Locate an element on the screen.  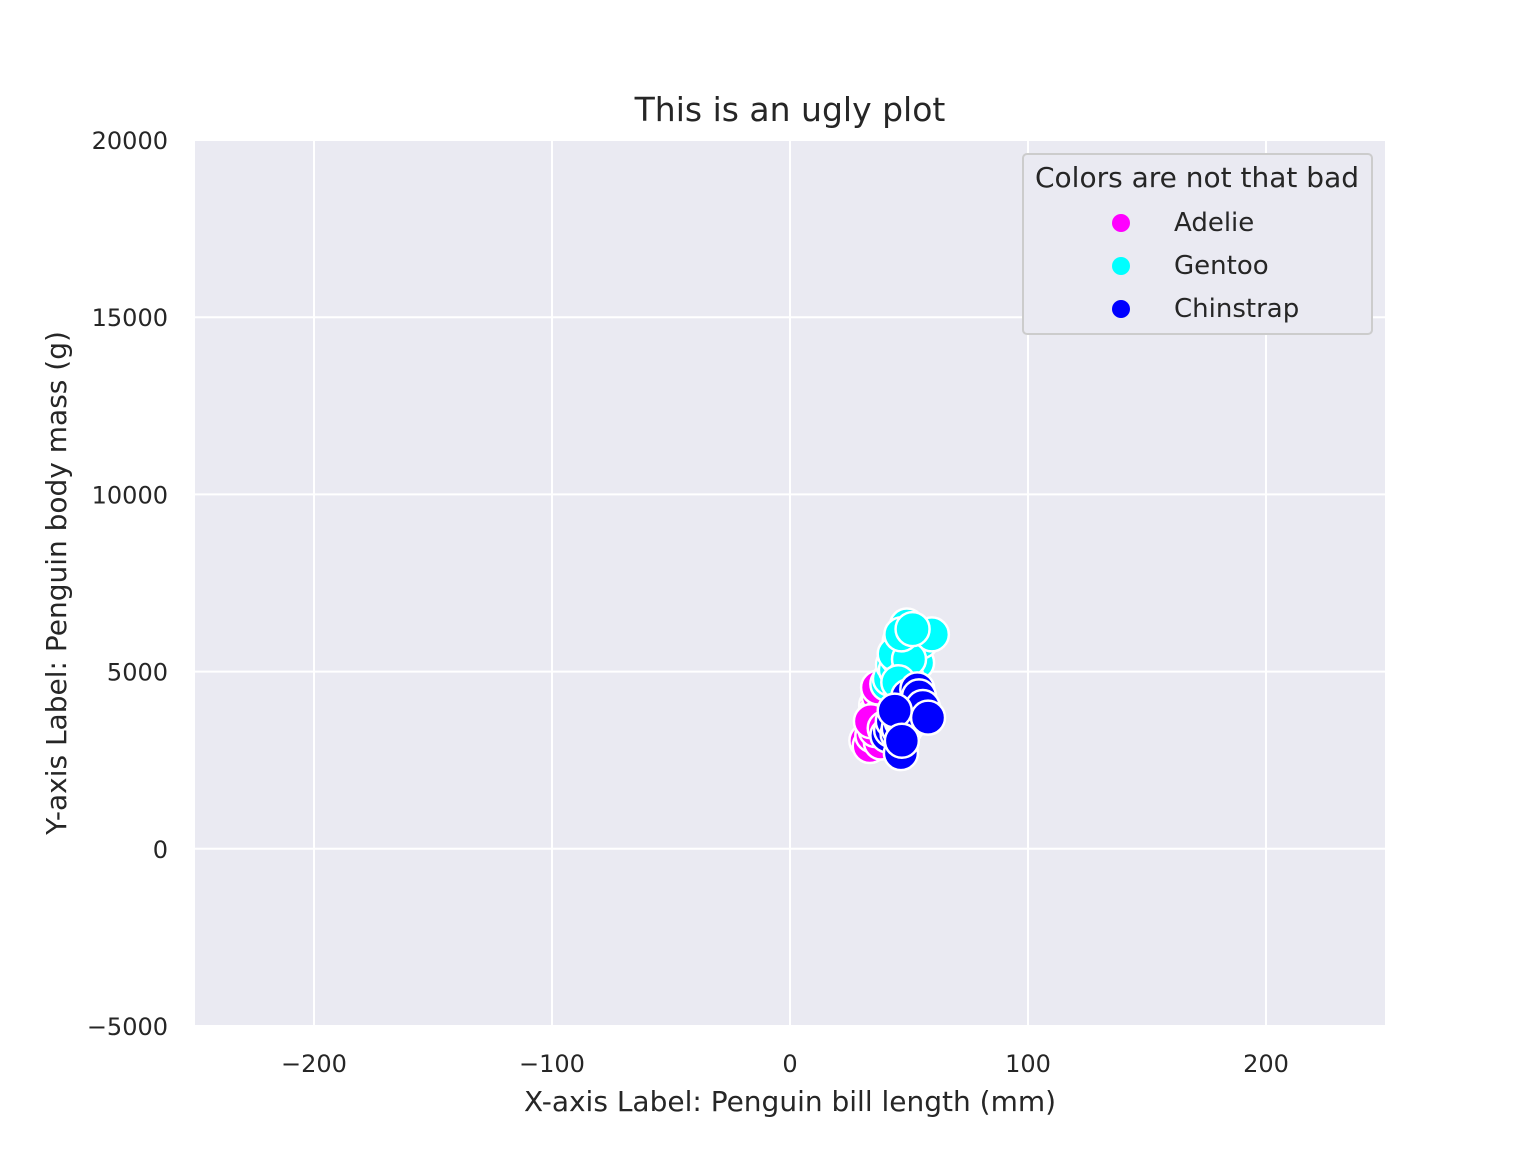
legend-marker-adelie is located at coordinates (1121, 223).